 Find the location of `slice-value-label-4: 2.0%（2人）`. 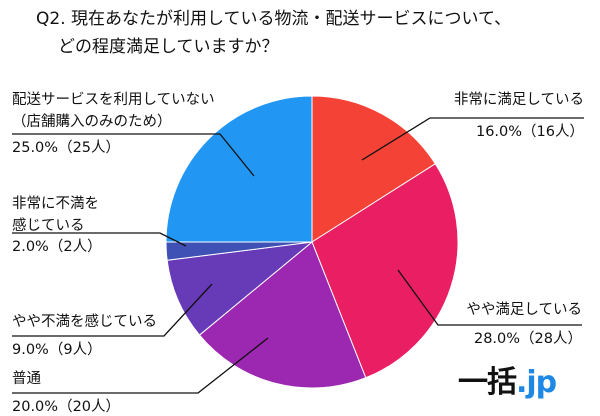

slice-value-label-4: 2.0%（2人） is located at coordinates (57, 246).